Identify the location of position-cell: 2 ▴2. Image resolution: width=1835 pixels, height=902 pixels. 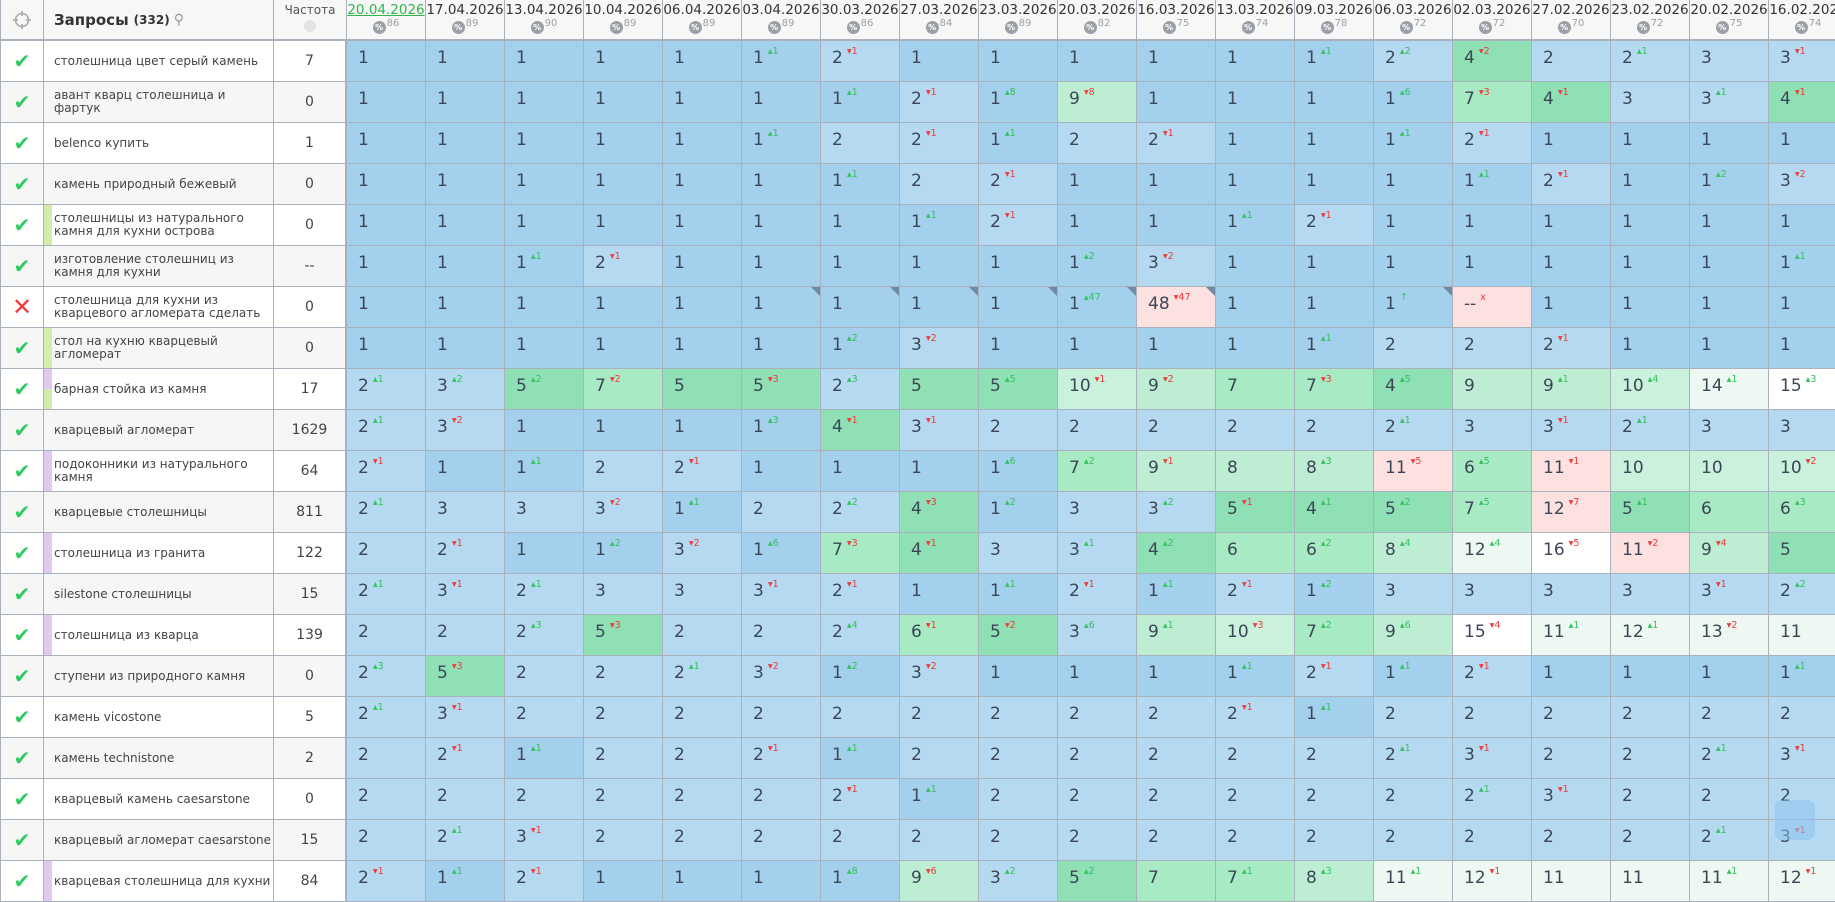
(860, 512).